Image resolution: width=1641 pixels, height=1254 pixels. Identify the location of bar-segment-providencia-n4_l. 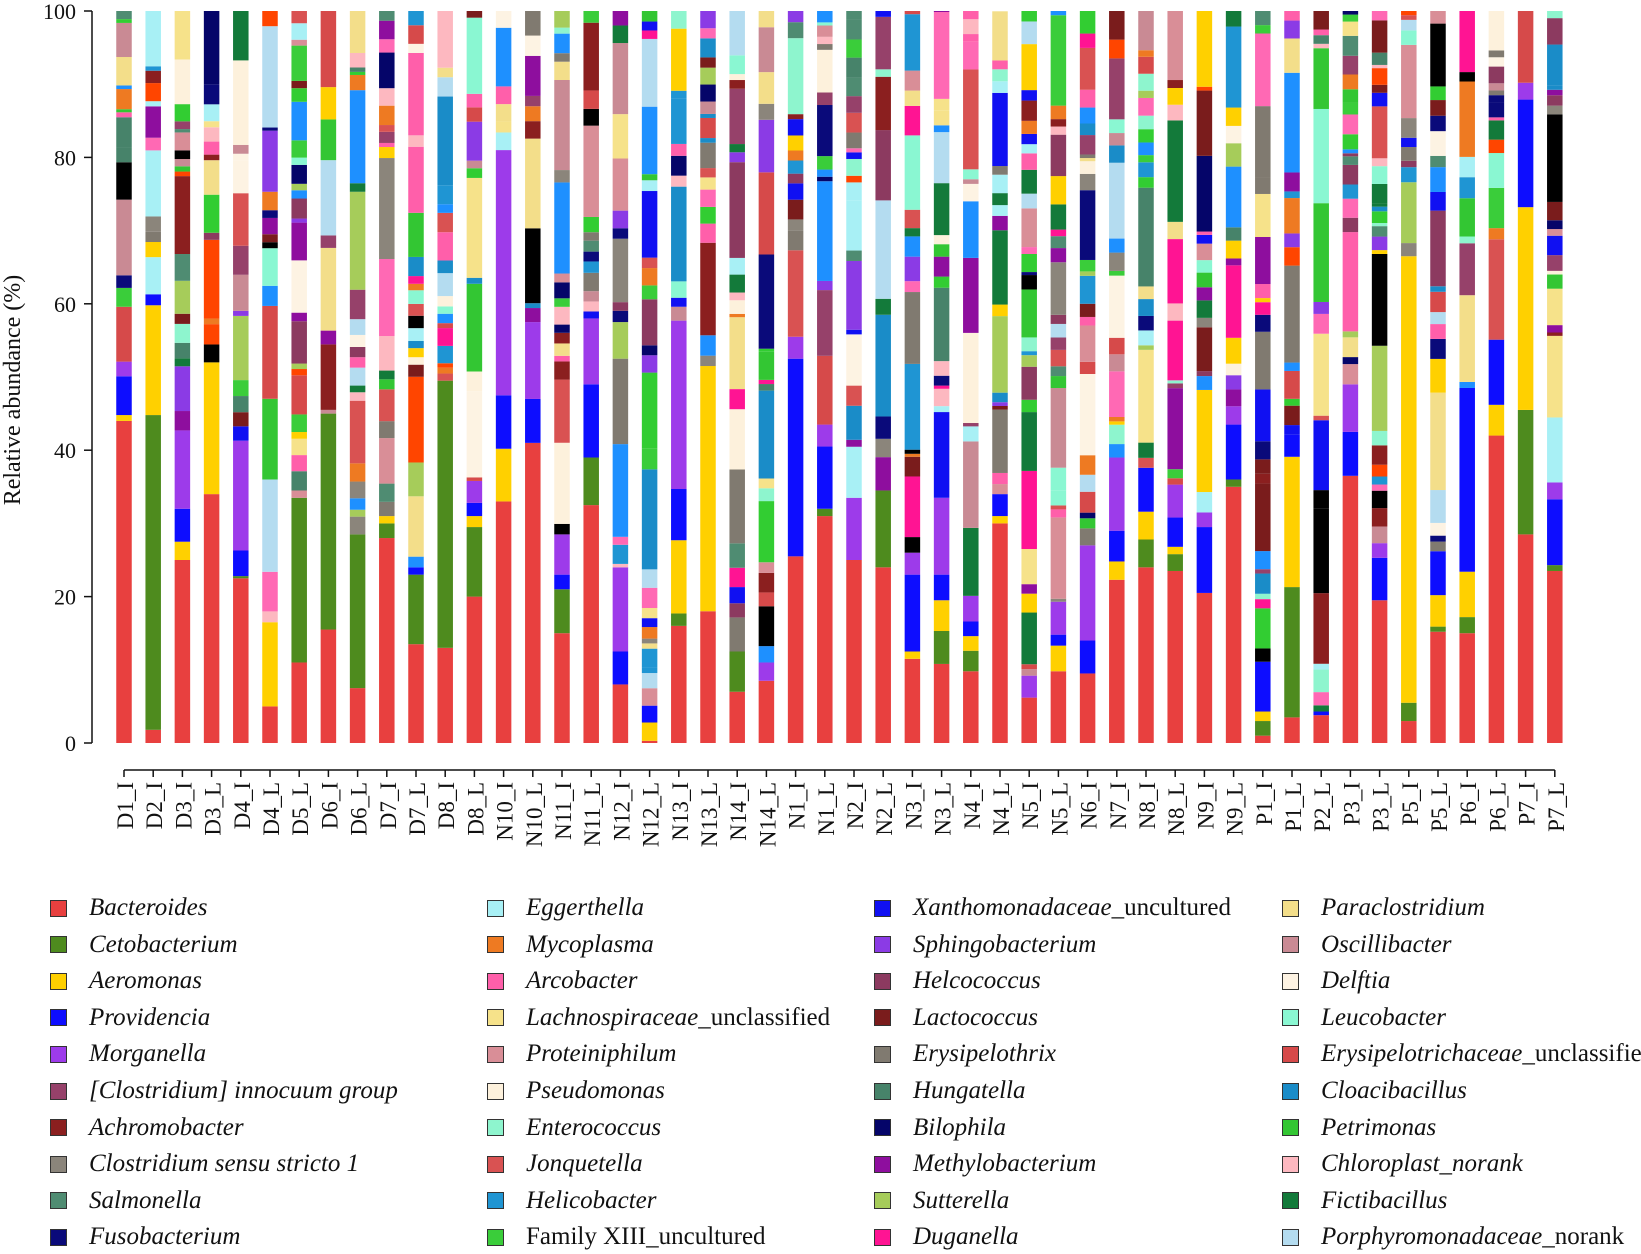
(1000, 505).